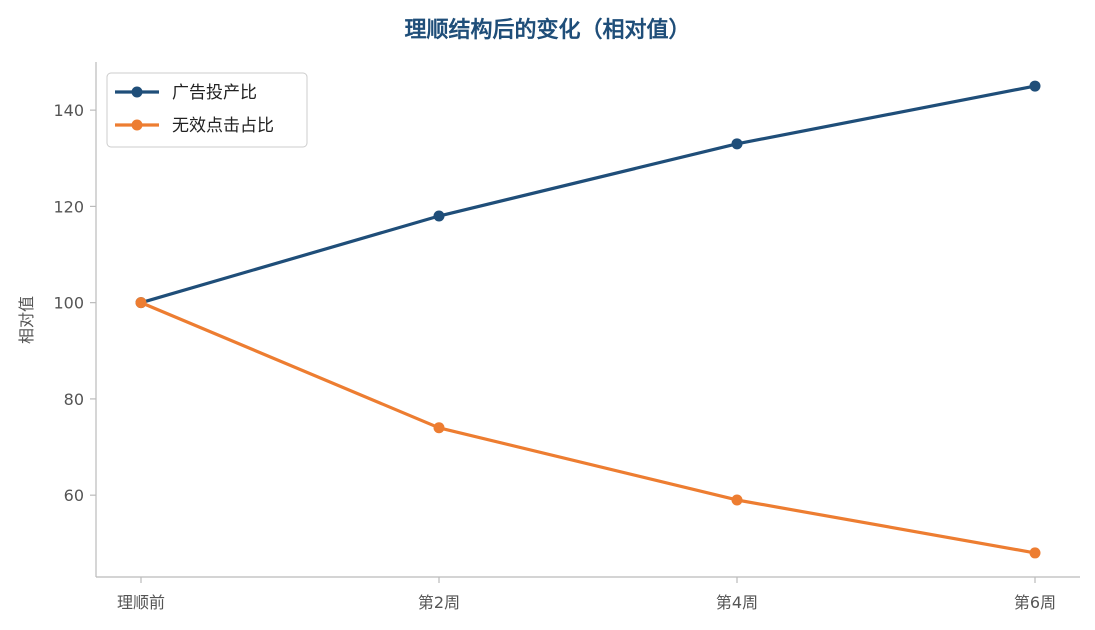  I want to click on y-axis-label: 相对值, so click(26, 320).